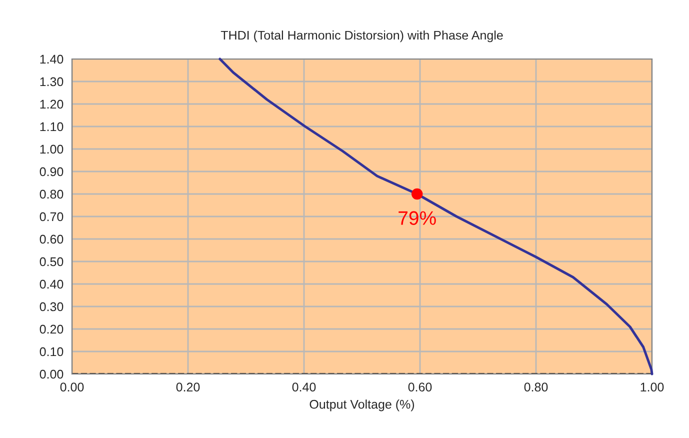 Image resolution: width=689 pixels, height=438 pixels. Describe the element at coordinates (52, 194) in the screenshot. I see `y-tick-label: 0.80` at that location.